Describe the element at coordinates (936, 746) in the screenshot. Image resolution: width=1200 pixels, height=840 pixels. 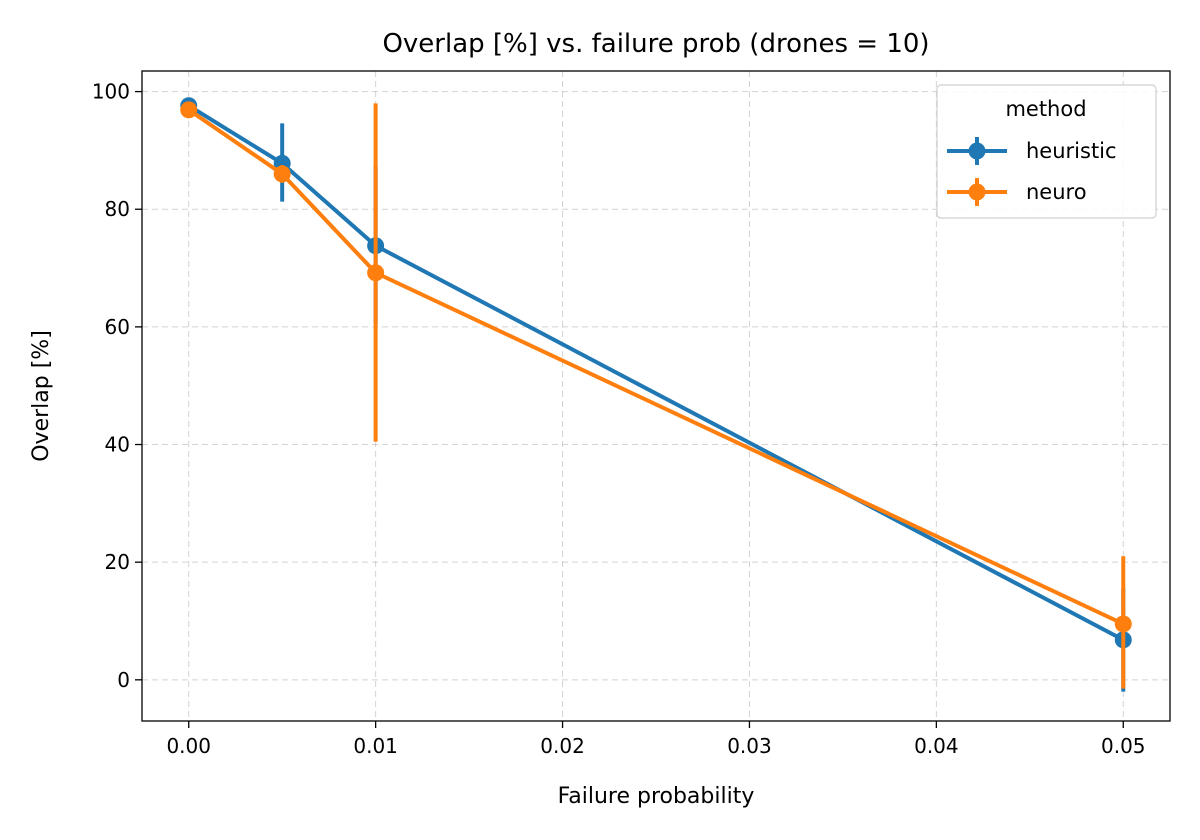
I see `x-tick-label: 0.04` at that location.